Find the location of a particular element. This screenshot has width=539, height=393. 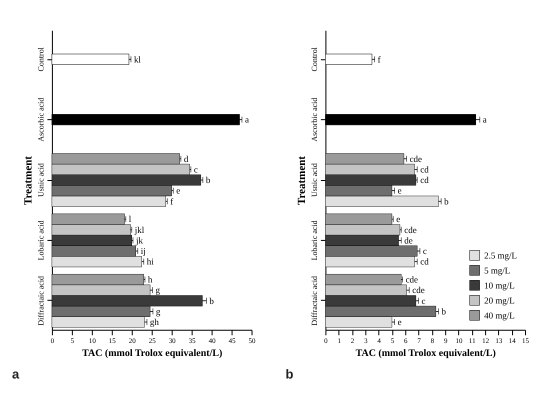

text: b is located at coordinates (289, 374).